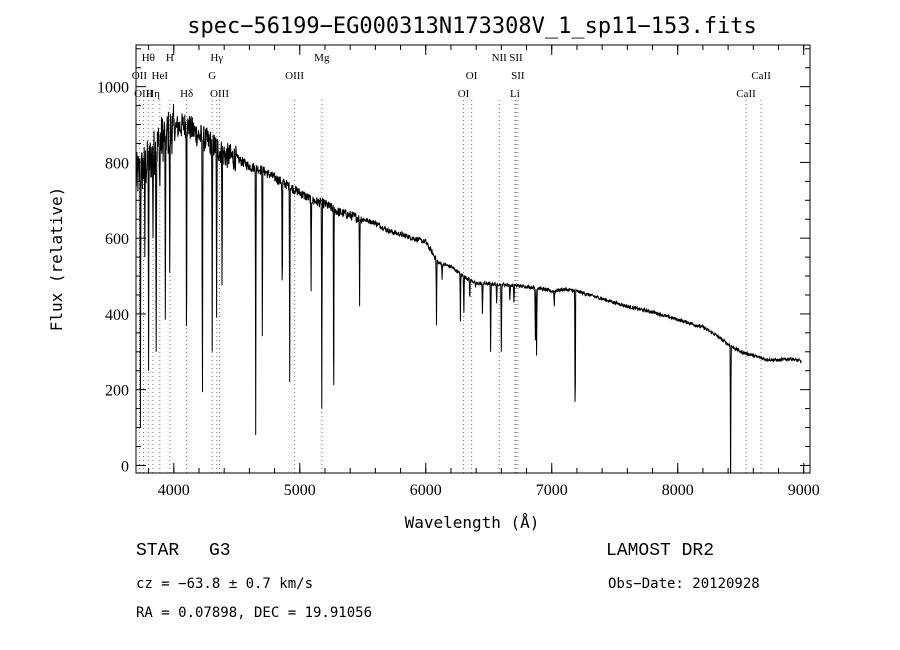 Image resolution: width=900 pixels, height=650 pixels. I want to click on line-marker-label: H, so click(170, 58).